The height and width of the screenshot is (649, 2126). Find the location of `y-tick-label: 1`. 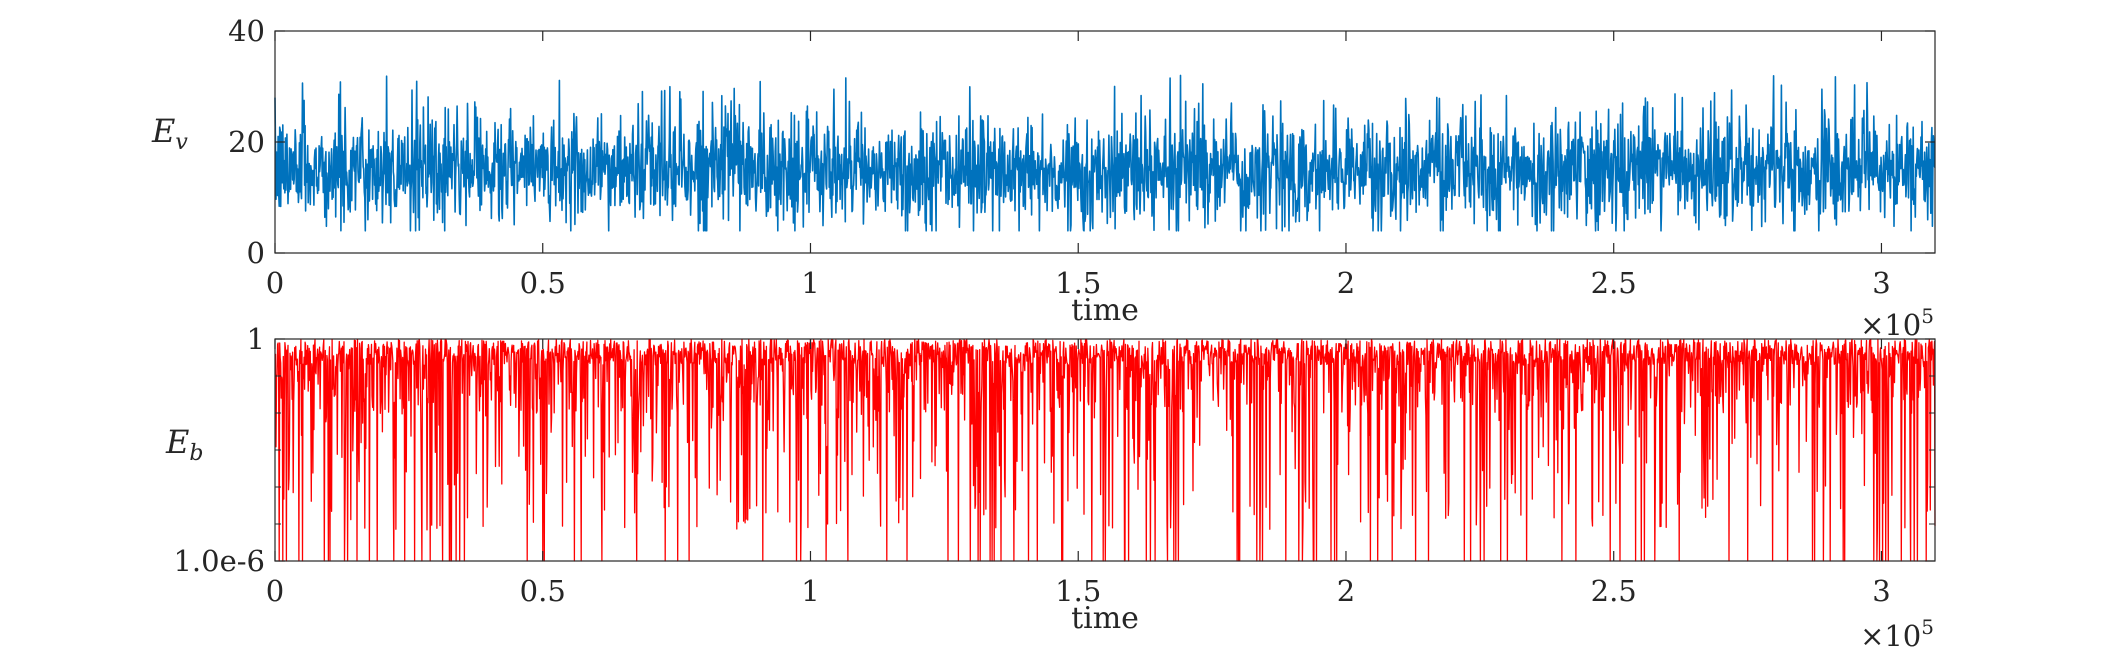

y-tick-label: 1 is located at coordinates (256, 339).